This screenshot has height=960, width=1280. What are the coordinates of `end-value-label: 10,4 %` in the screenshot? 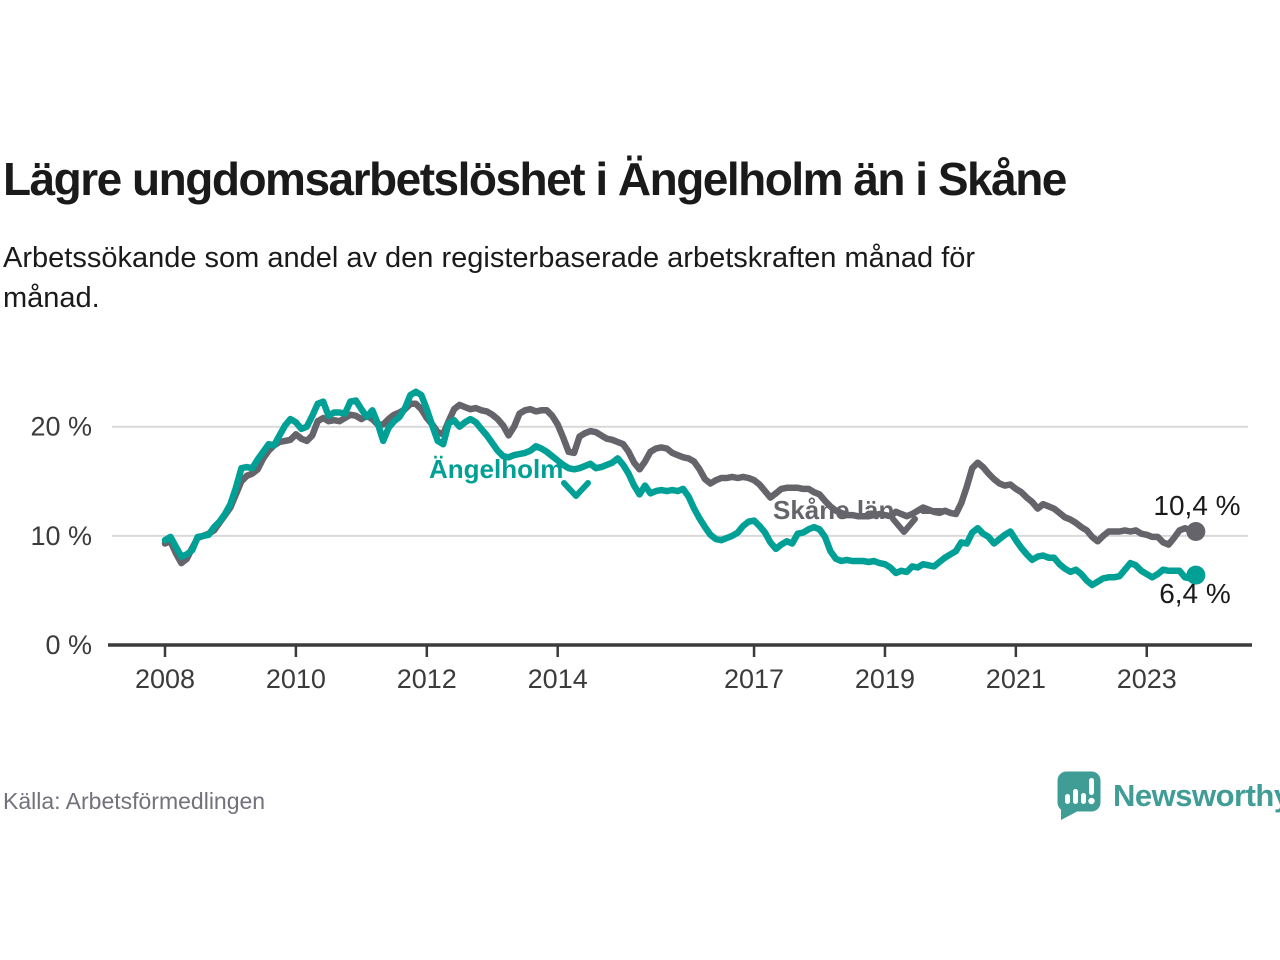 It's located at (1196, 505).